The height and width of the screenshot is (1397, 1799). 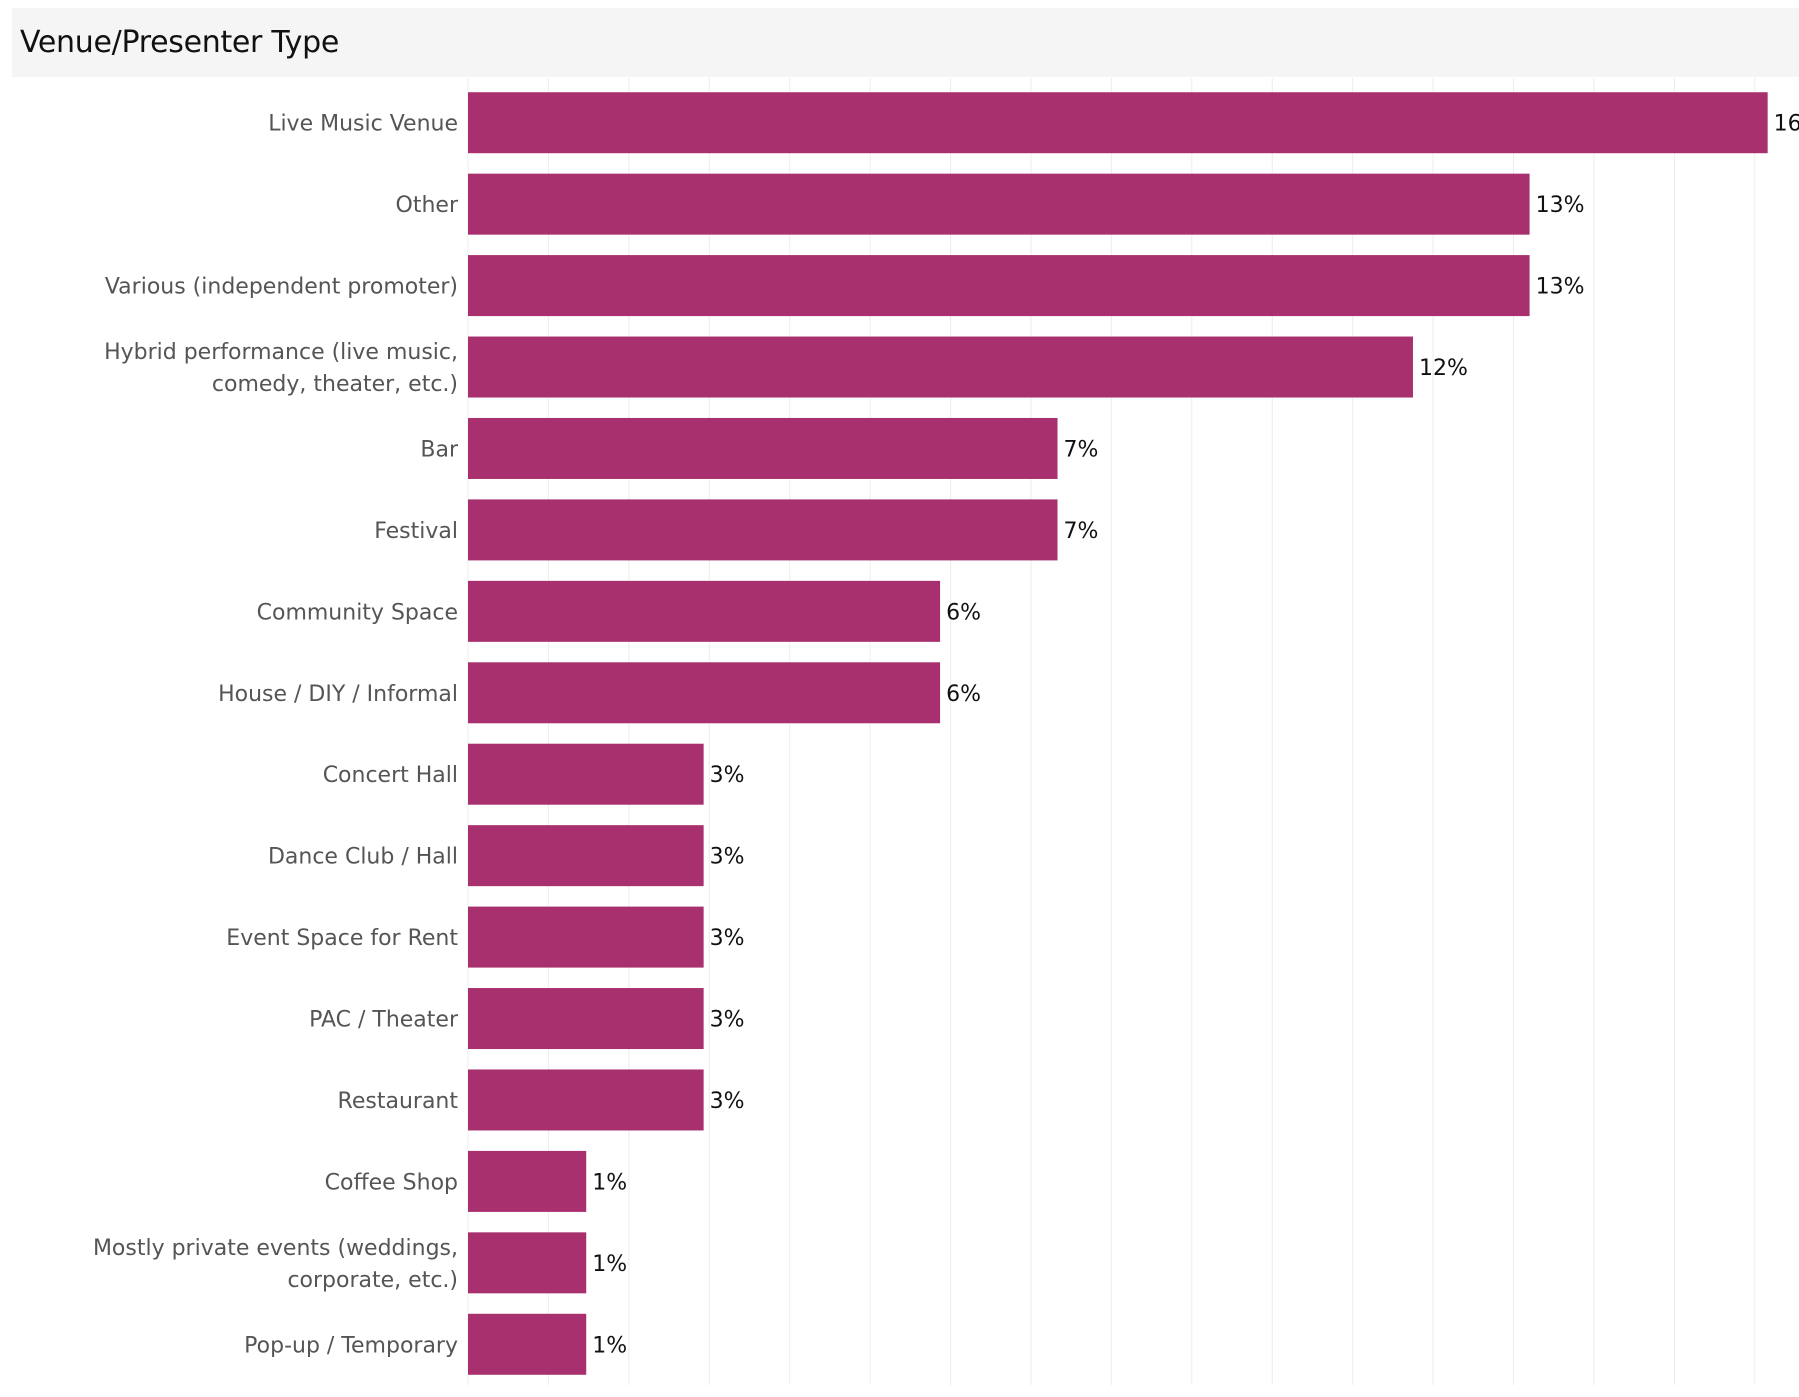 I want to click on category-label: Various (independent promoter), so click(x=281, y=287).